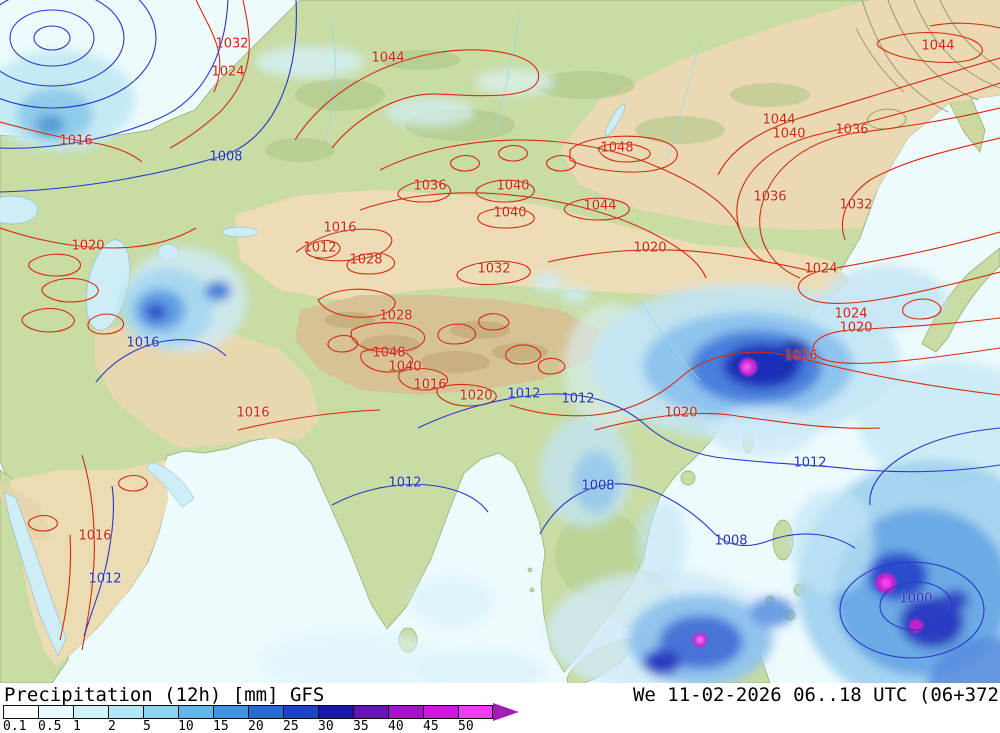 This screenshot has height=733, width=1000. I want to click on legend-label: 5, so click(147, 726).